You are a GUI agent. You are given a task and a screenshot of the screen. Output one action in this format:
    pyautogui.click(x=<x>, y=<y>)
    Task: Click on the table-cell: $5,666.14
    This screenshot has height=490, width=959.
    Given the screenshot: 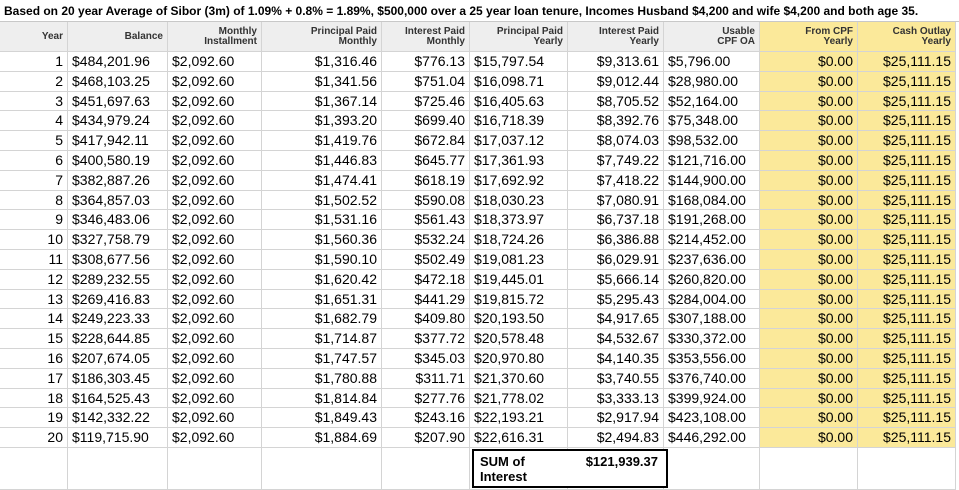 What is the action you would take?
    pyautogui.click(x=616, y=279)
    